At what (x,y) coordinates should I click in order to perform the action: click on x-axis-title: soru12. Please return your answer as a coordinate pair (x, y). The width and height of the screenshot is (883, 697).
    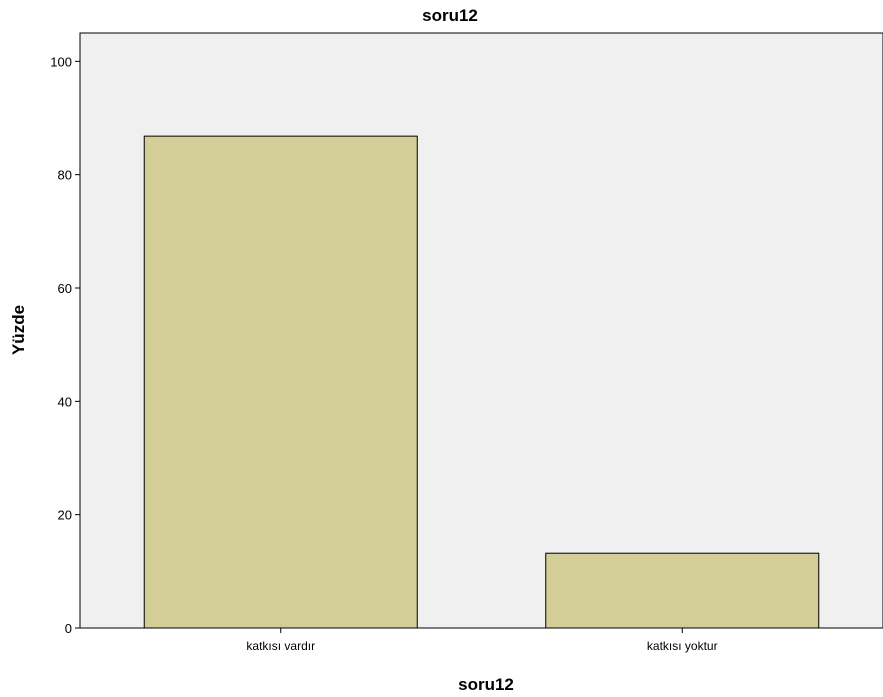
    Looking at the image, I should click on (486, 684).